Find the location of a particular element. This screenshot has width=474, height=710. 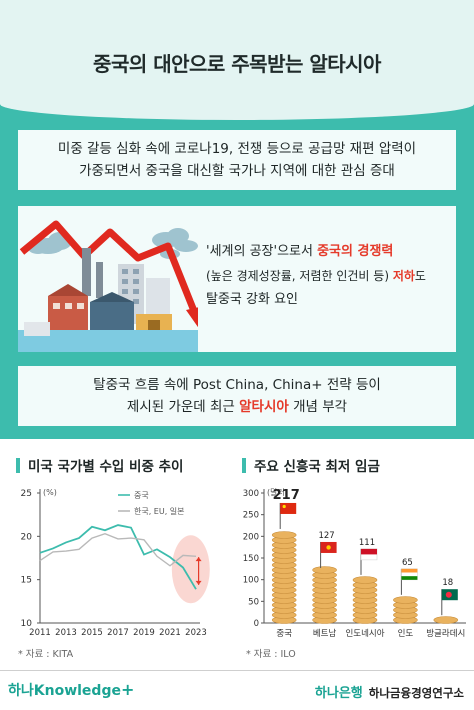

summary-2-line-1: '세계의 공장'으로서 중국의 경쟁력 is located at coordinates (330, 252).